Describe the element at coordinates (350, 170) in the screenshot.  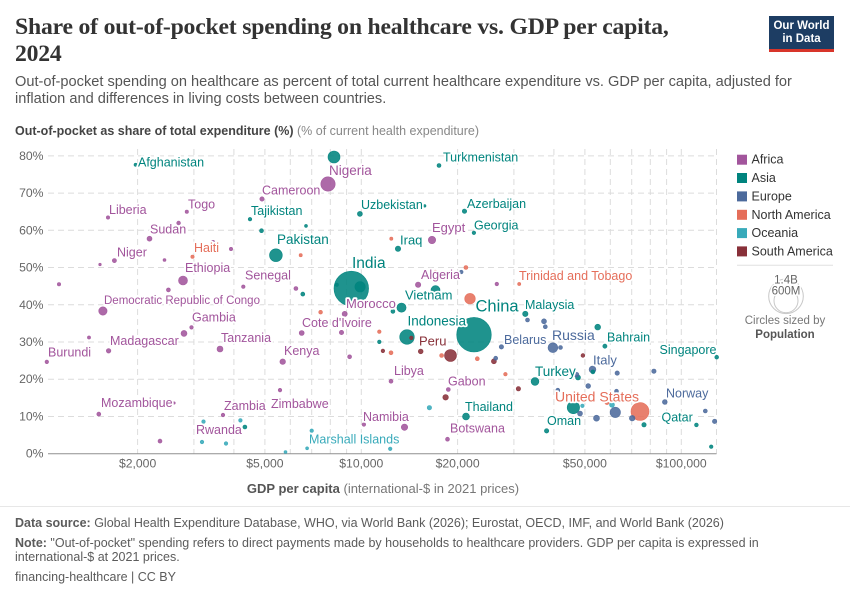
I see `svg-text: Nigeria` at that location.